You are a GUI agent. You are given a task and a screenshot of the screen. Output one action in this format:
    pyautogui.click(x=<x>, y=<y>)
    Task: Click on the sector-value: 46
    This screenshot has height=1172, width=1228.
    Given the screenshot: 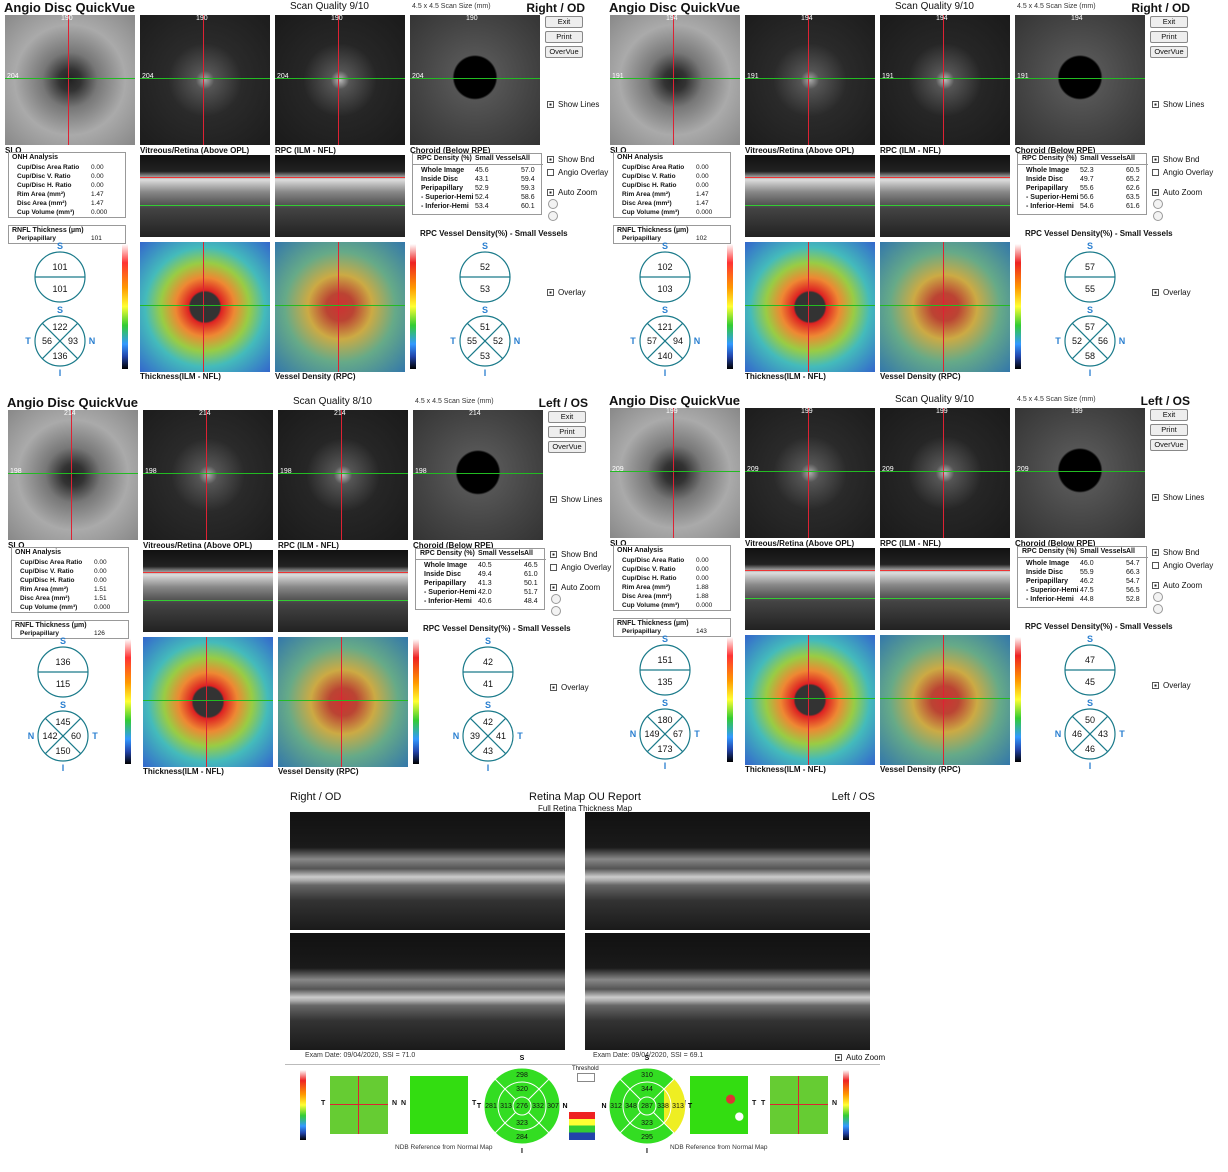 What is the action you would take?
    pyautogui.click(x=1077, y=734)
    